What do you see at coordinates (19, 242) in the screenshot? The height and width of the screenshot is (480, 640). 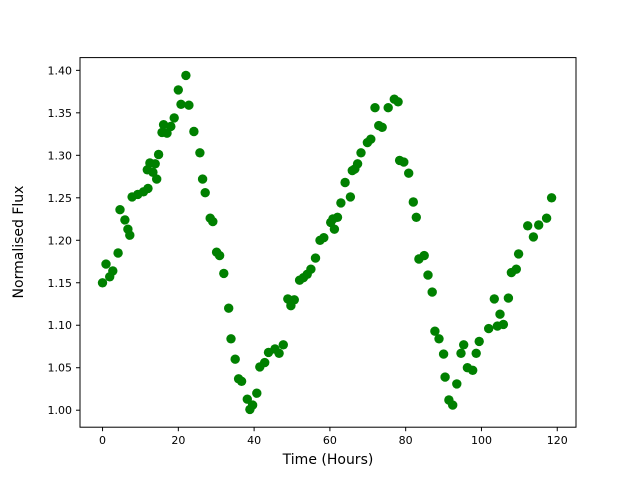 I see `y-axis-label: Normalised Flux` at bounding box center [19, 242].